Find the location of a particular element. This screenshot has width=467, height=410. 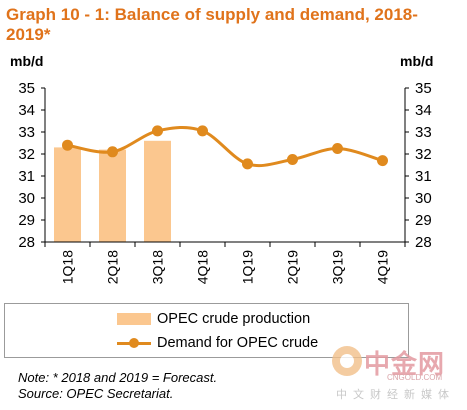

watermark-sub: CNGOLD.COM is located at coordinates (415, 377).